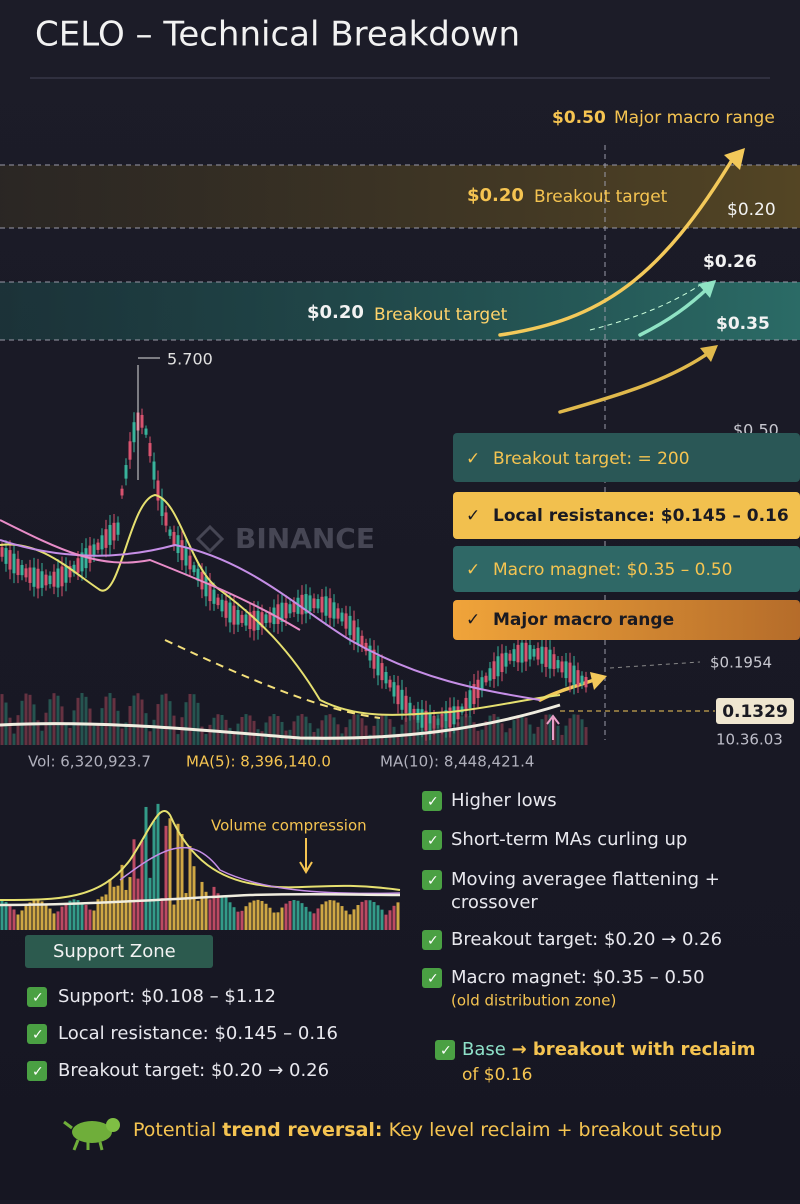 The height and width of the screenshot is (1204, 800). I want to click on support-zone: Support Zone, so click(114, 951).